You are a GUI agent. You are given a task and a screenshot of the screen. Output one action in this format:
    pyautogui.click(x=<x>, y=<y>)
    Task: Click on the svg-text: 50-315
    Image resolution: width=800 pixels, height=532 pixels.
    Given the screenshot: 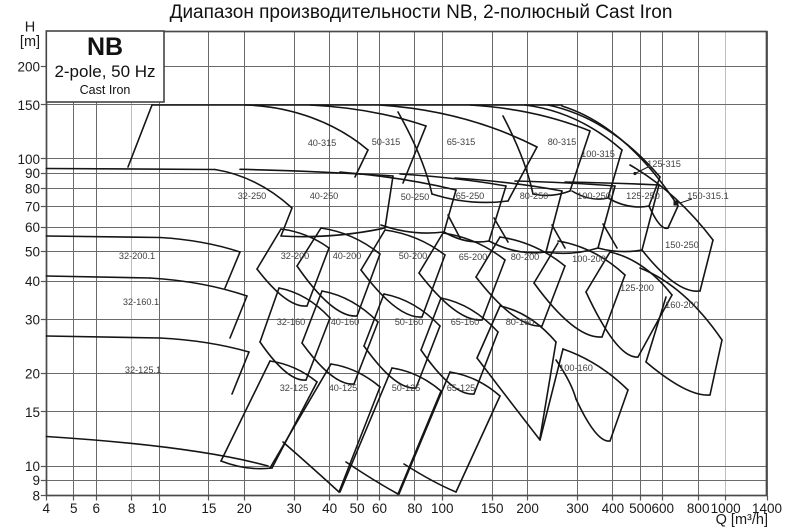 What is the action you would take?
    pyautogui.click(x=386, y=142)
    